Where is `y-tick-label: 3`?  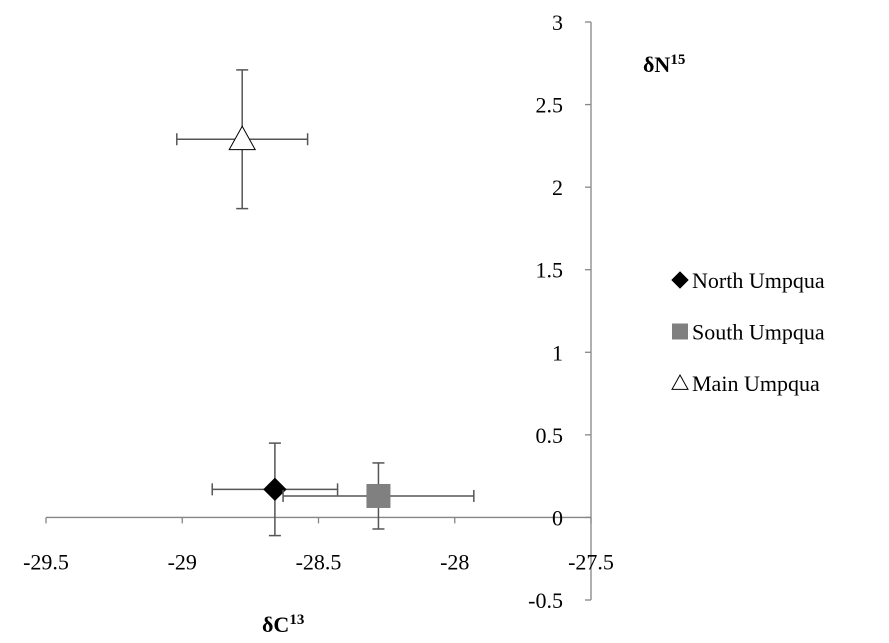
y-tick-label: 3 is located at coordinates (557, 22).